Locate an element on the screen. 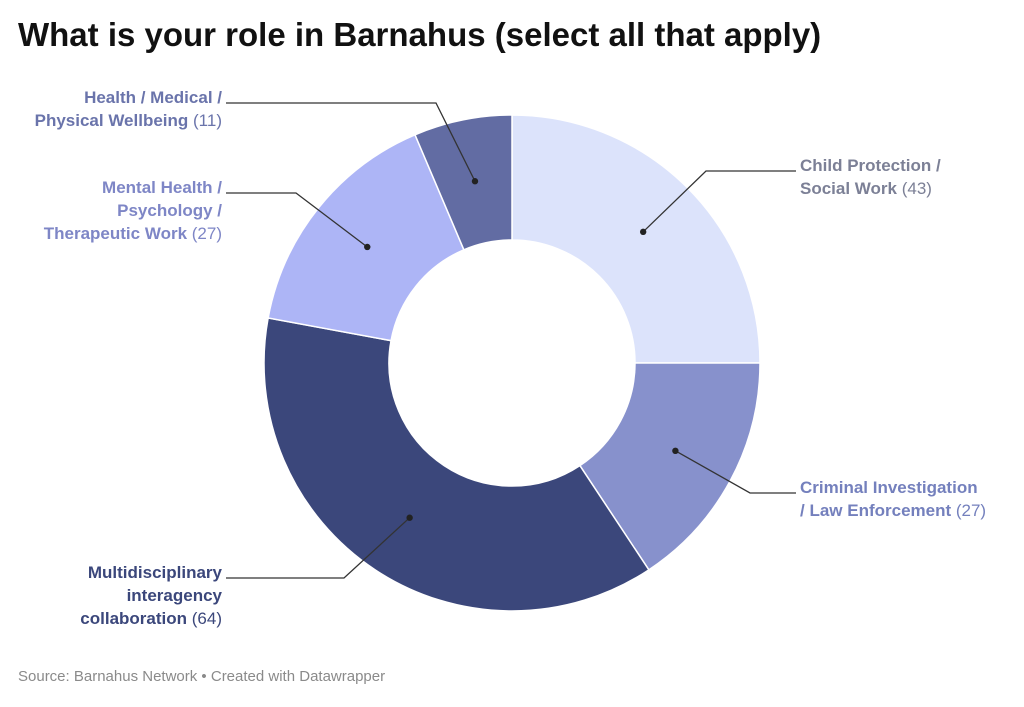  slice-child-protection-social-work is located at coordinates (636, 239).